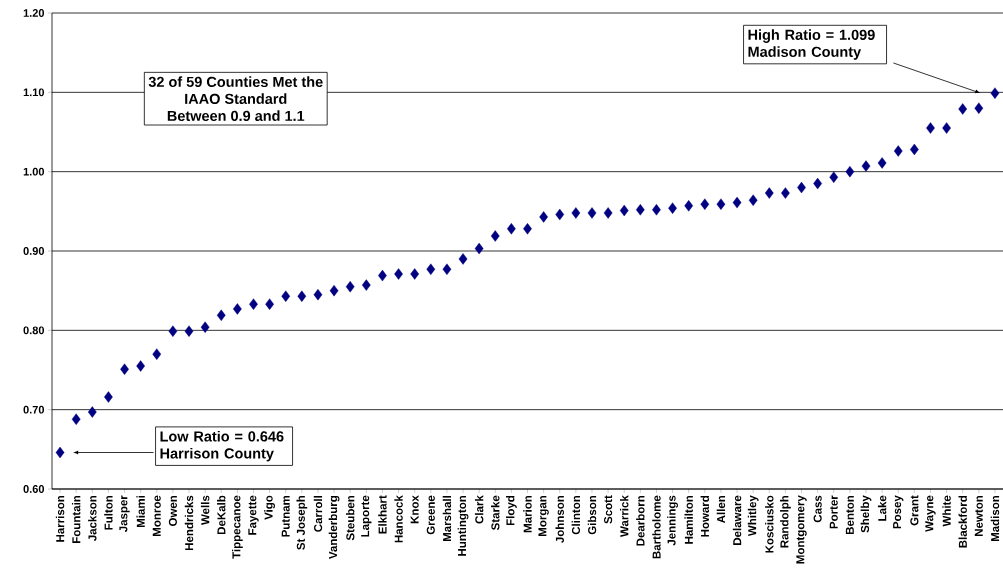 Image resolution: width=1003 pixels, height=580 pixels. What do you see at coordinates (495, 513) in the screenshot?
I see `x-tick-label: Starke` at bounding box center [495, 513].